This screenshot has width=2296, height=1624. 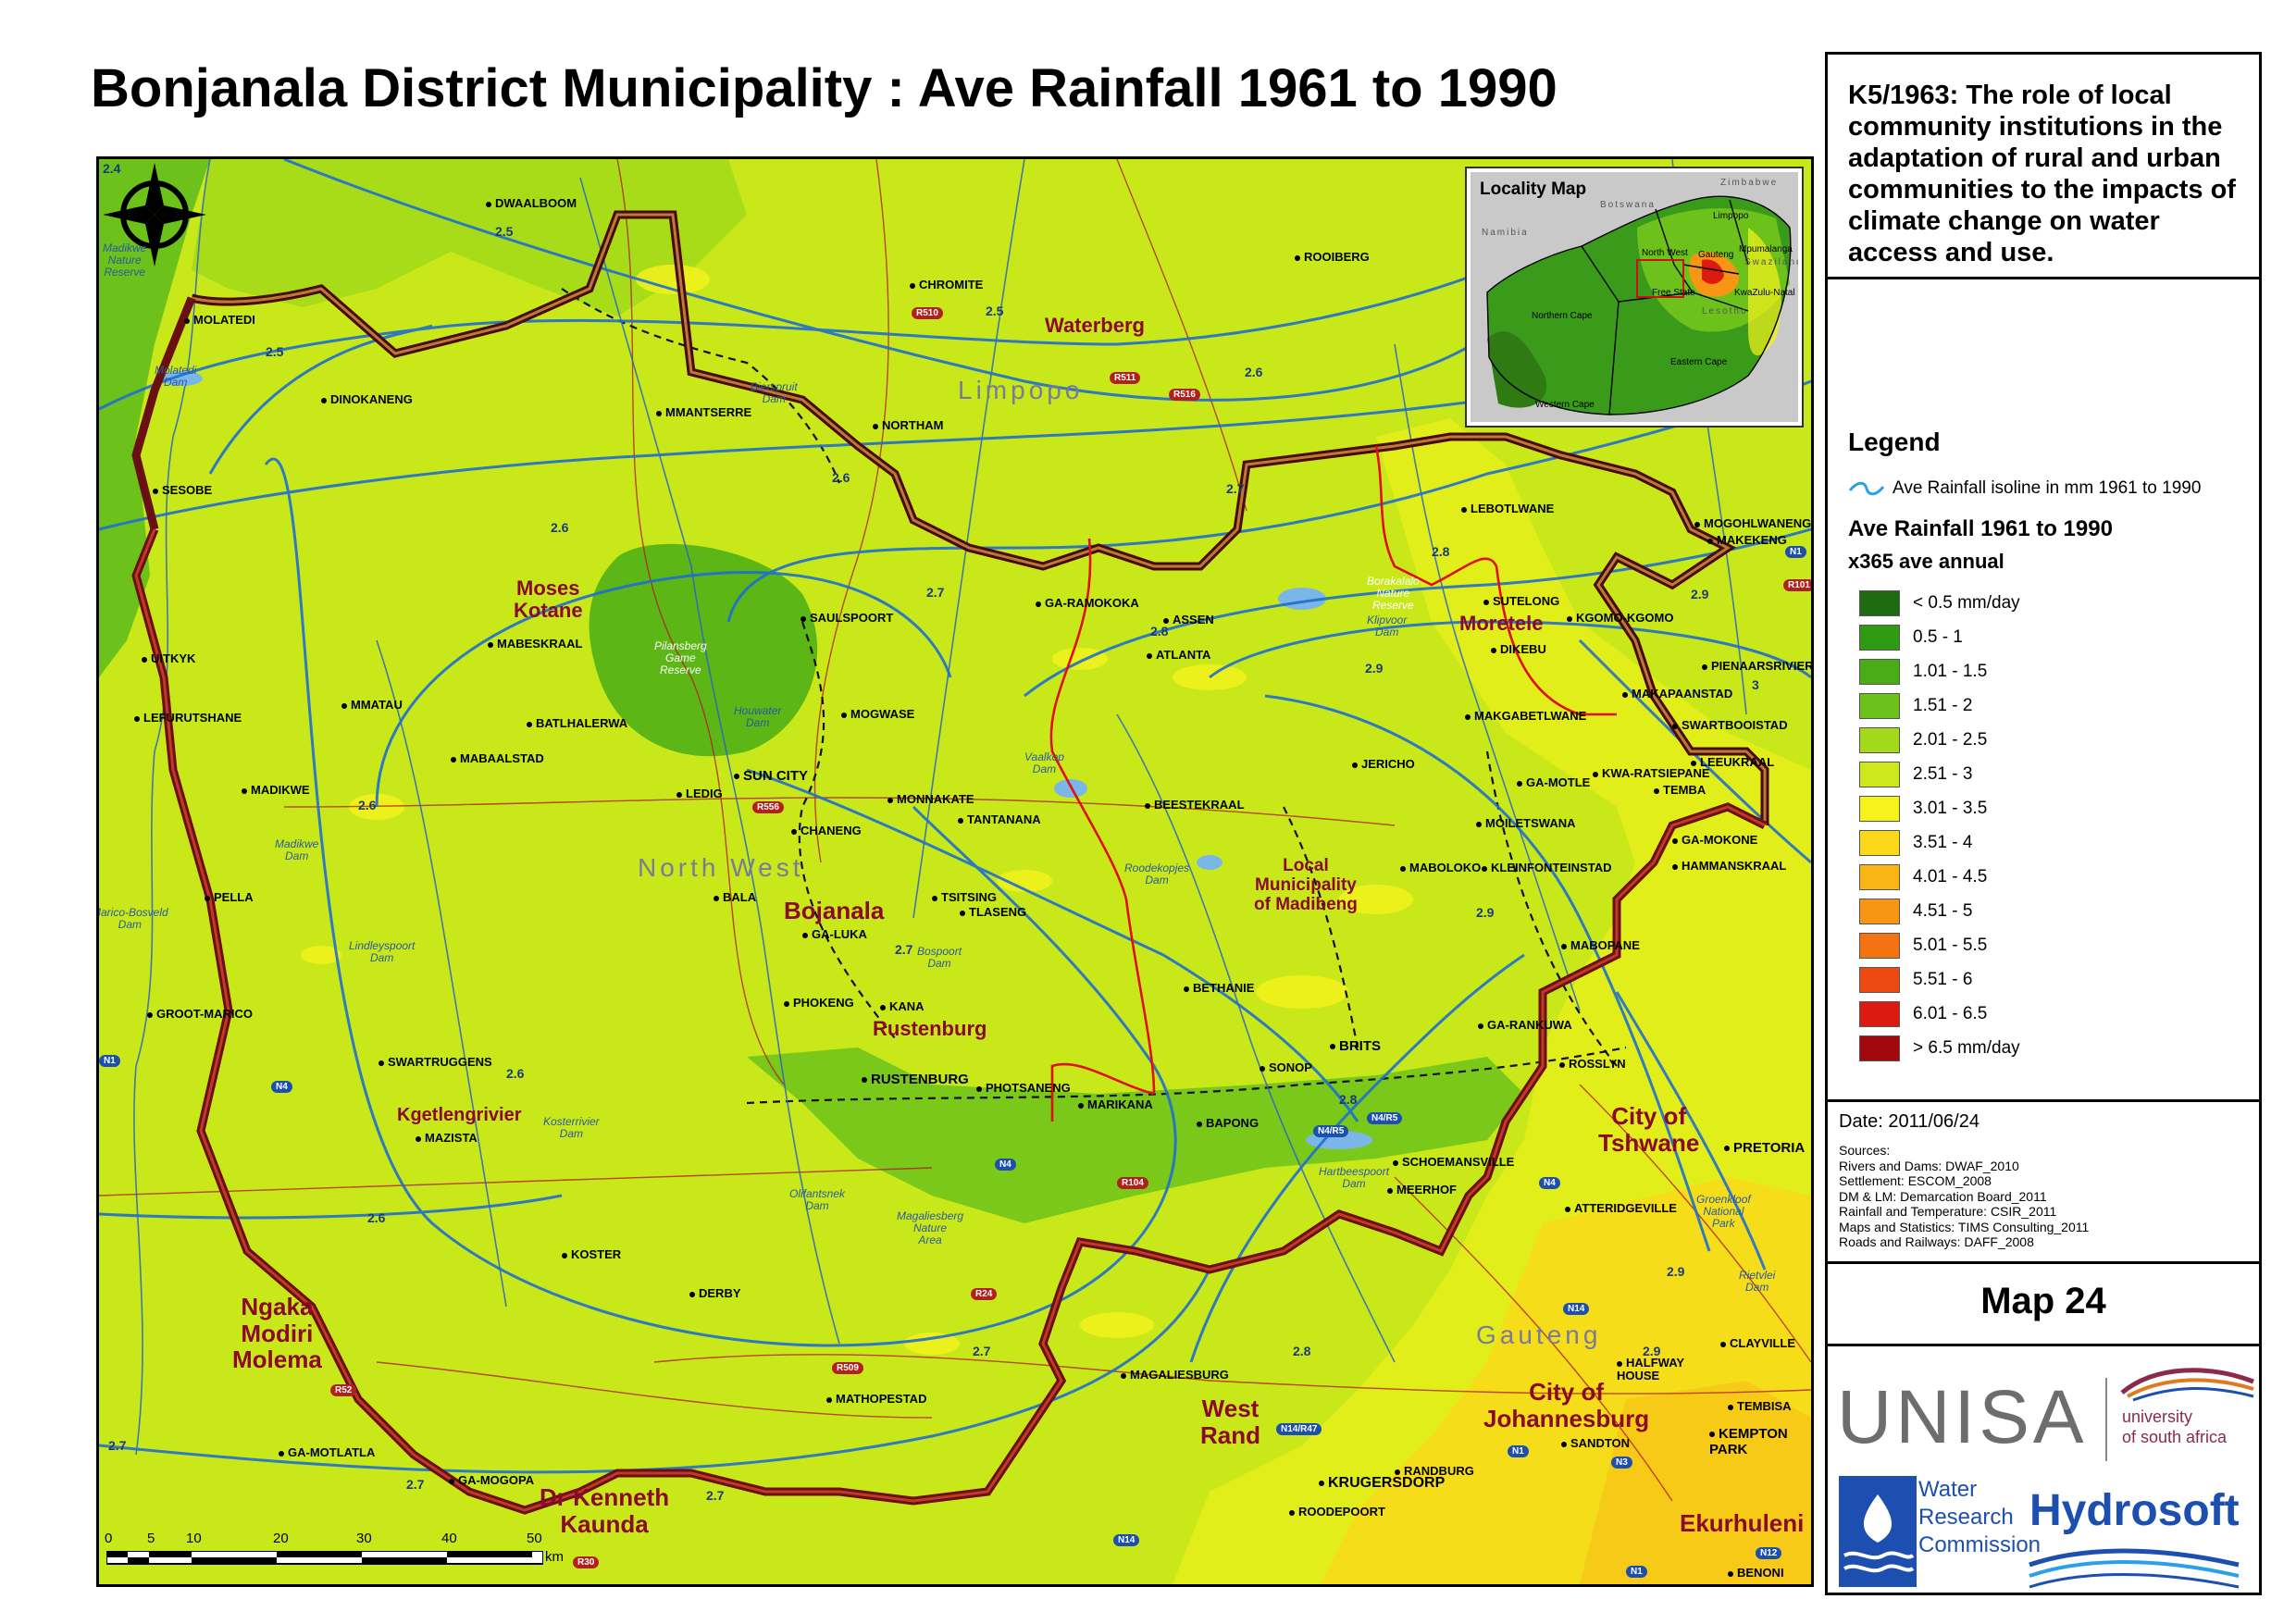 I want to click on map-number-box: Map 24, so click(x=2044, y=1305).